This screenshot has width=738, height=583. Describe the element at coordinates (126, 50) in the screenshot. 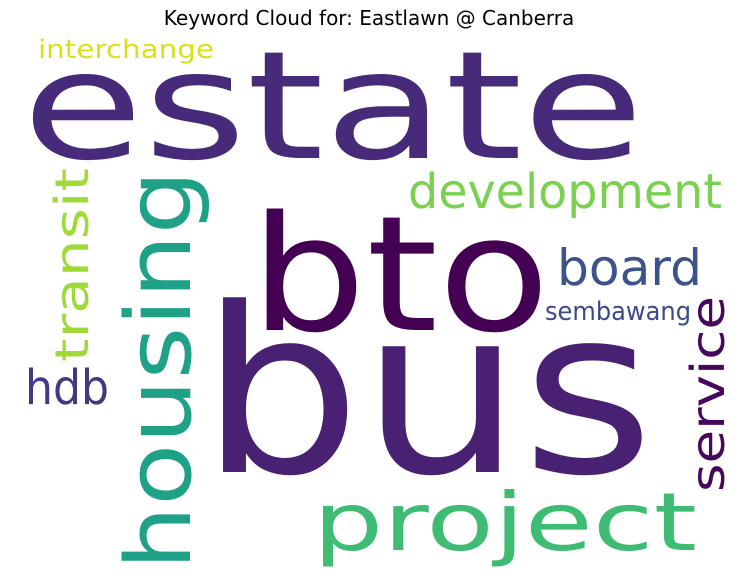

I see `word-interchange: interchange` at that location.